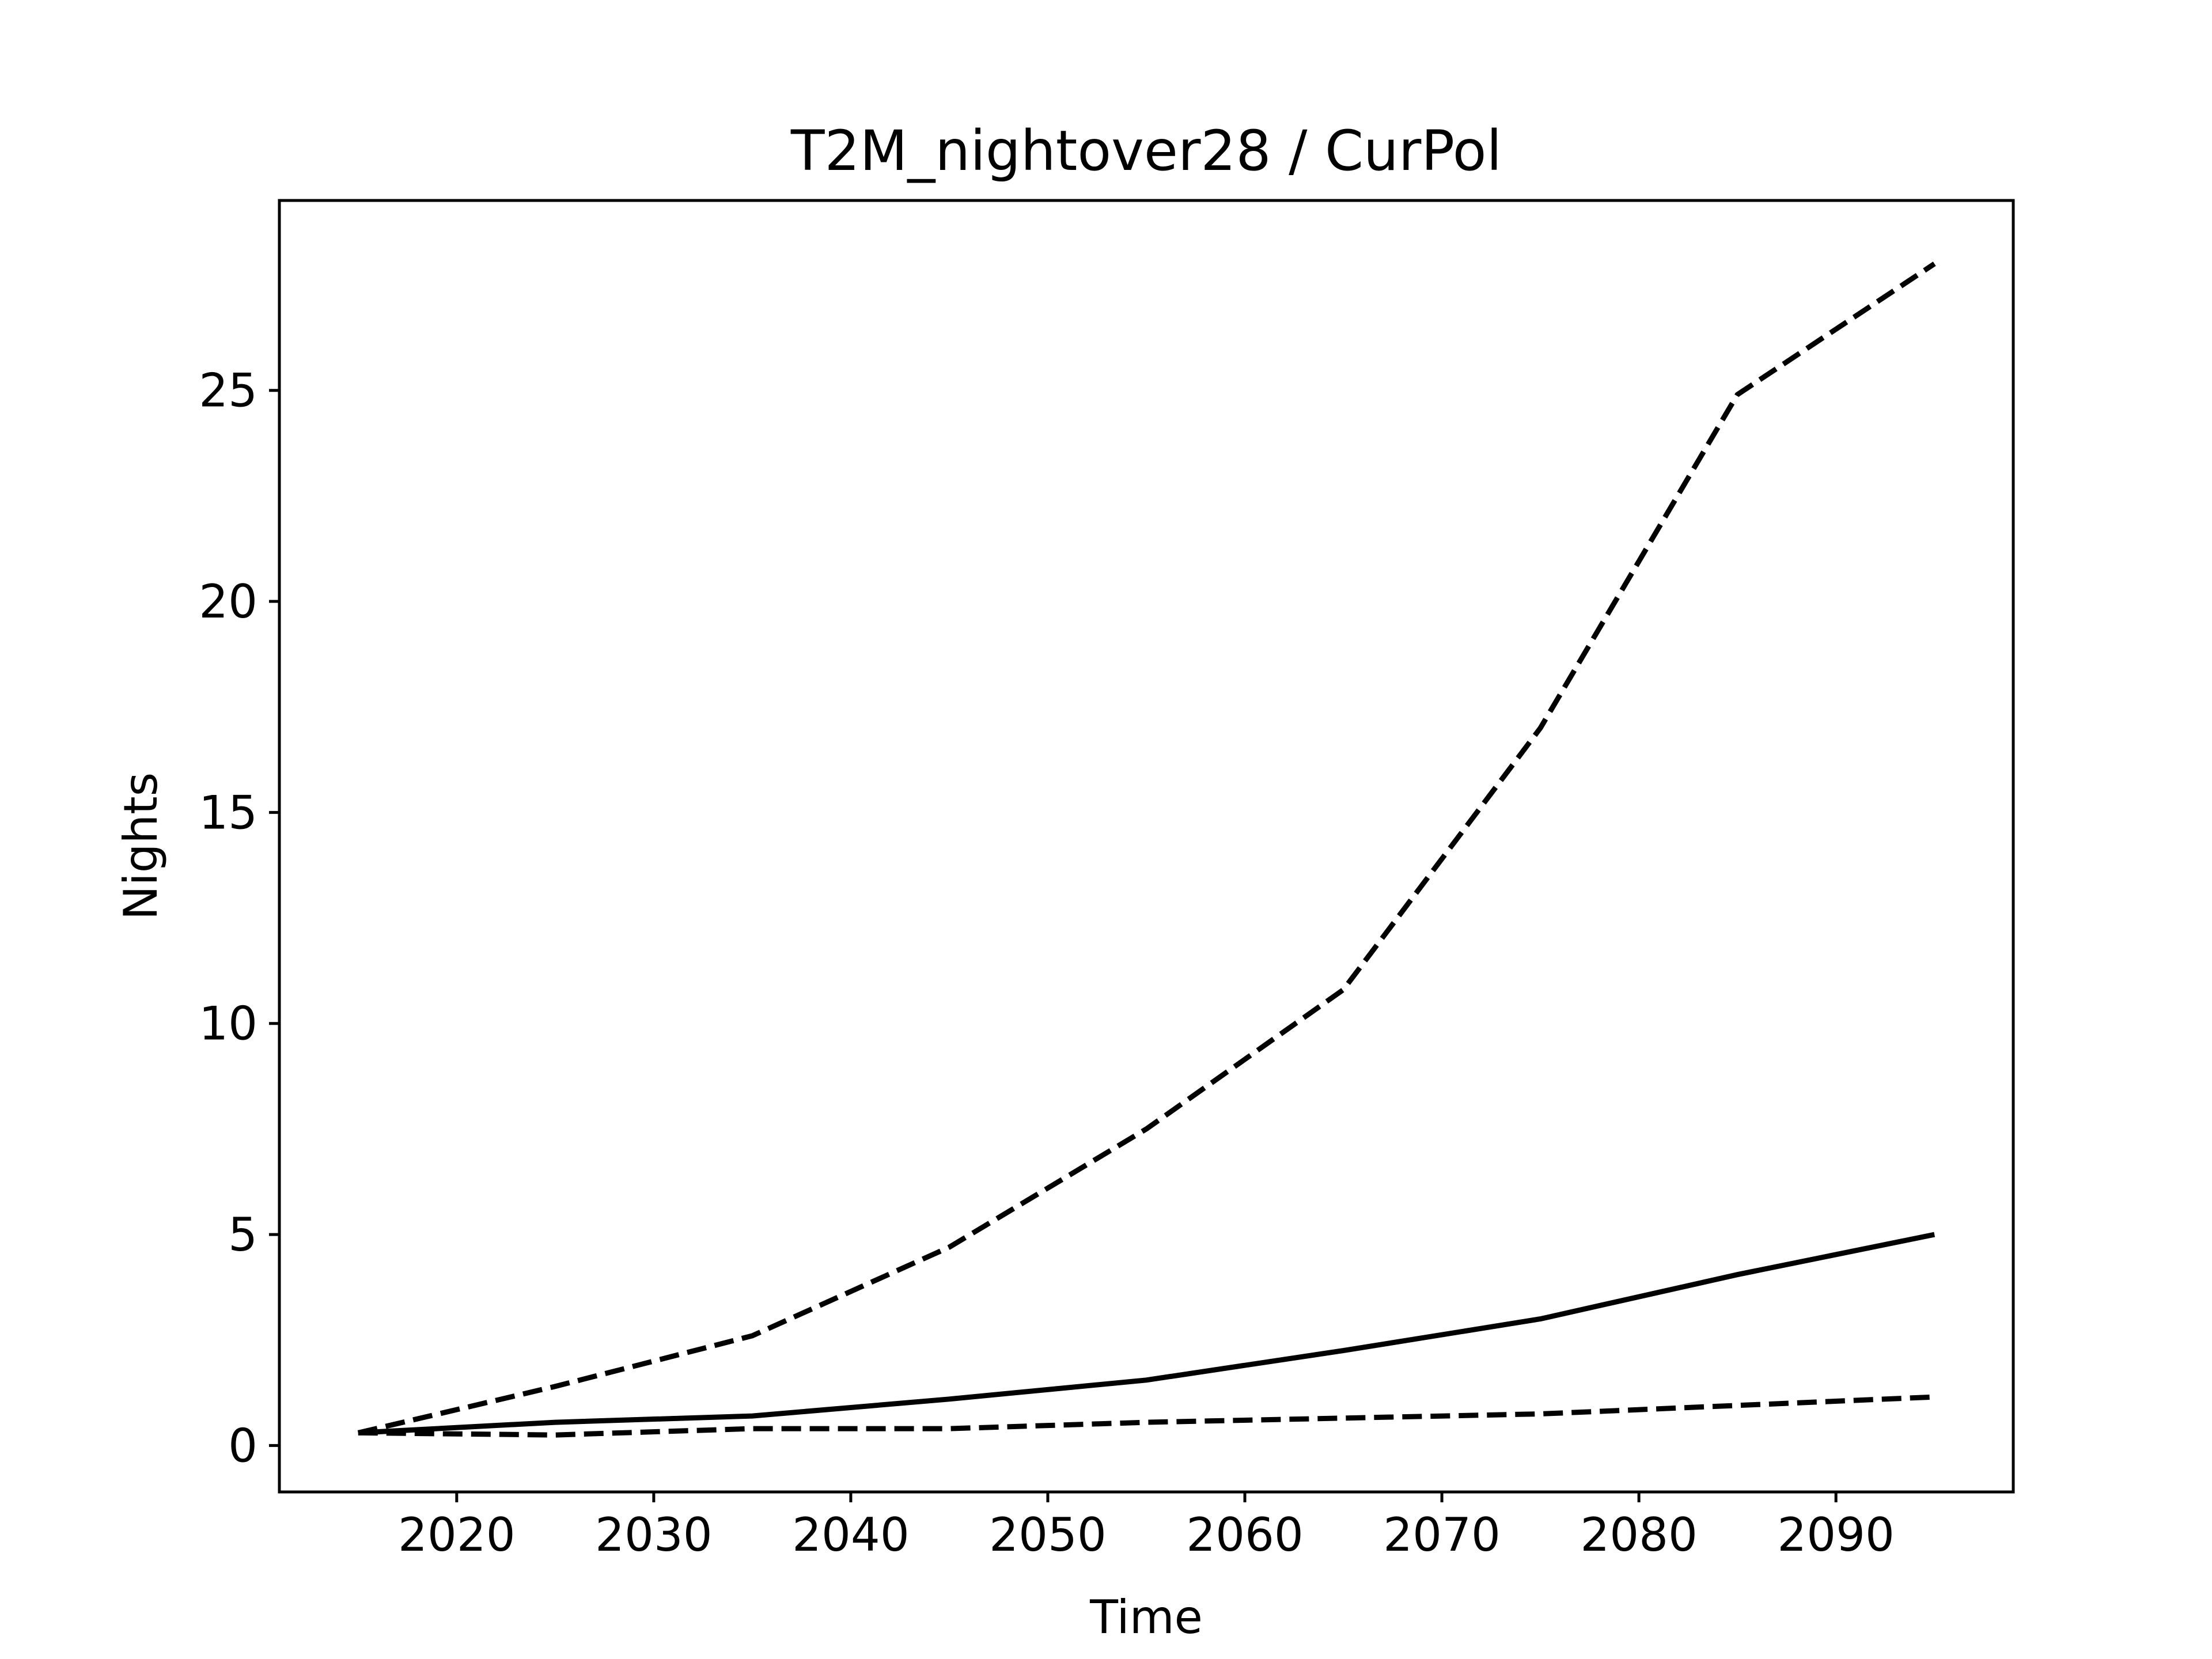  I want to click on y-tick-label: 10, so click(228, 1024).